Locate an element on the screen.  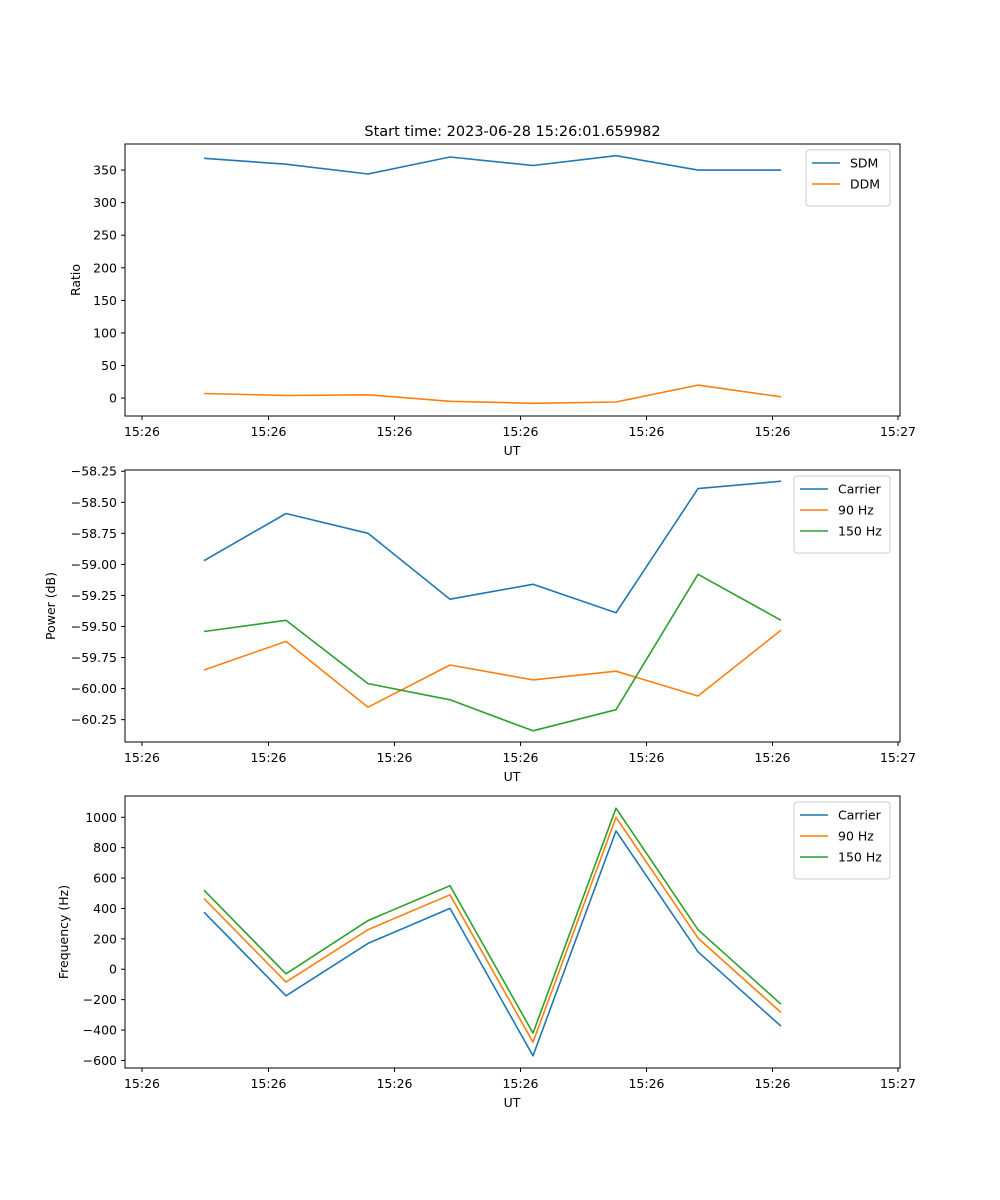
y-tick-label: −58.25 is located at coordinates (94, 471).